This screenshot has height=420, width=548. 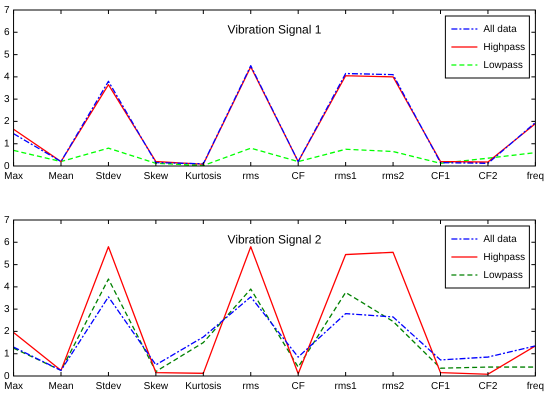 What do you see at coordinates (275, 239) in the screenshot?
I see `text: Vibration Signal 2` at bounding box center [275, 239].